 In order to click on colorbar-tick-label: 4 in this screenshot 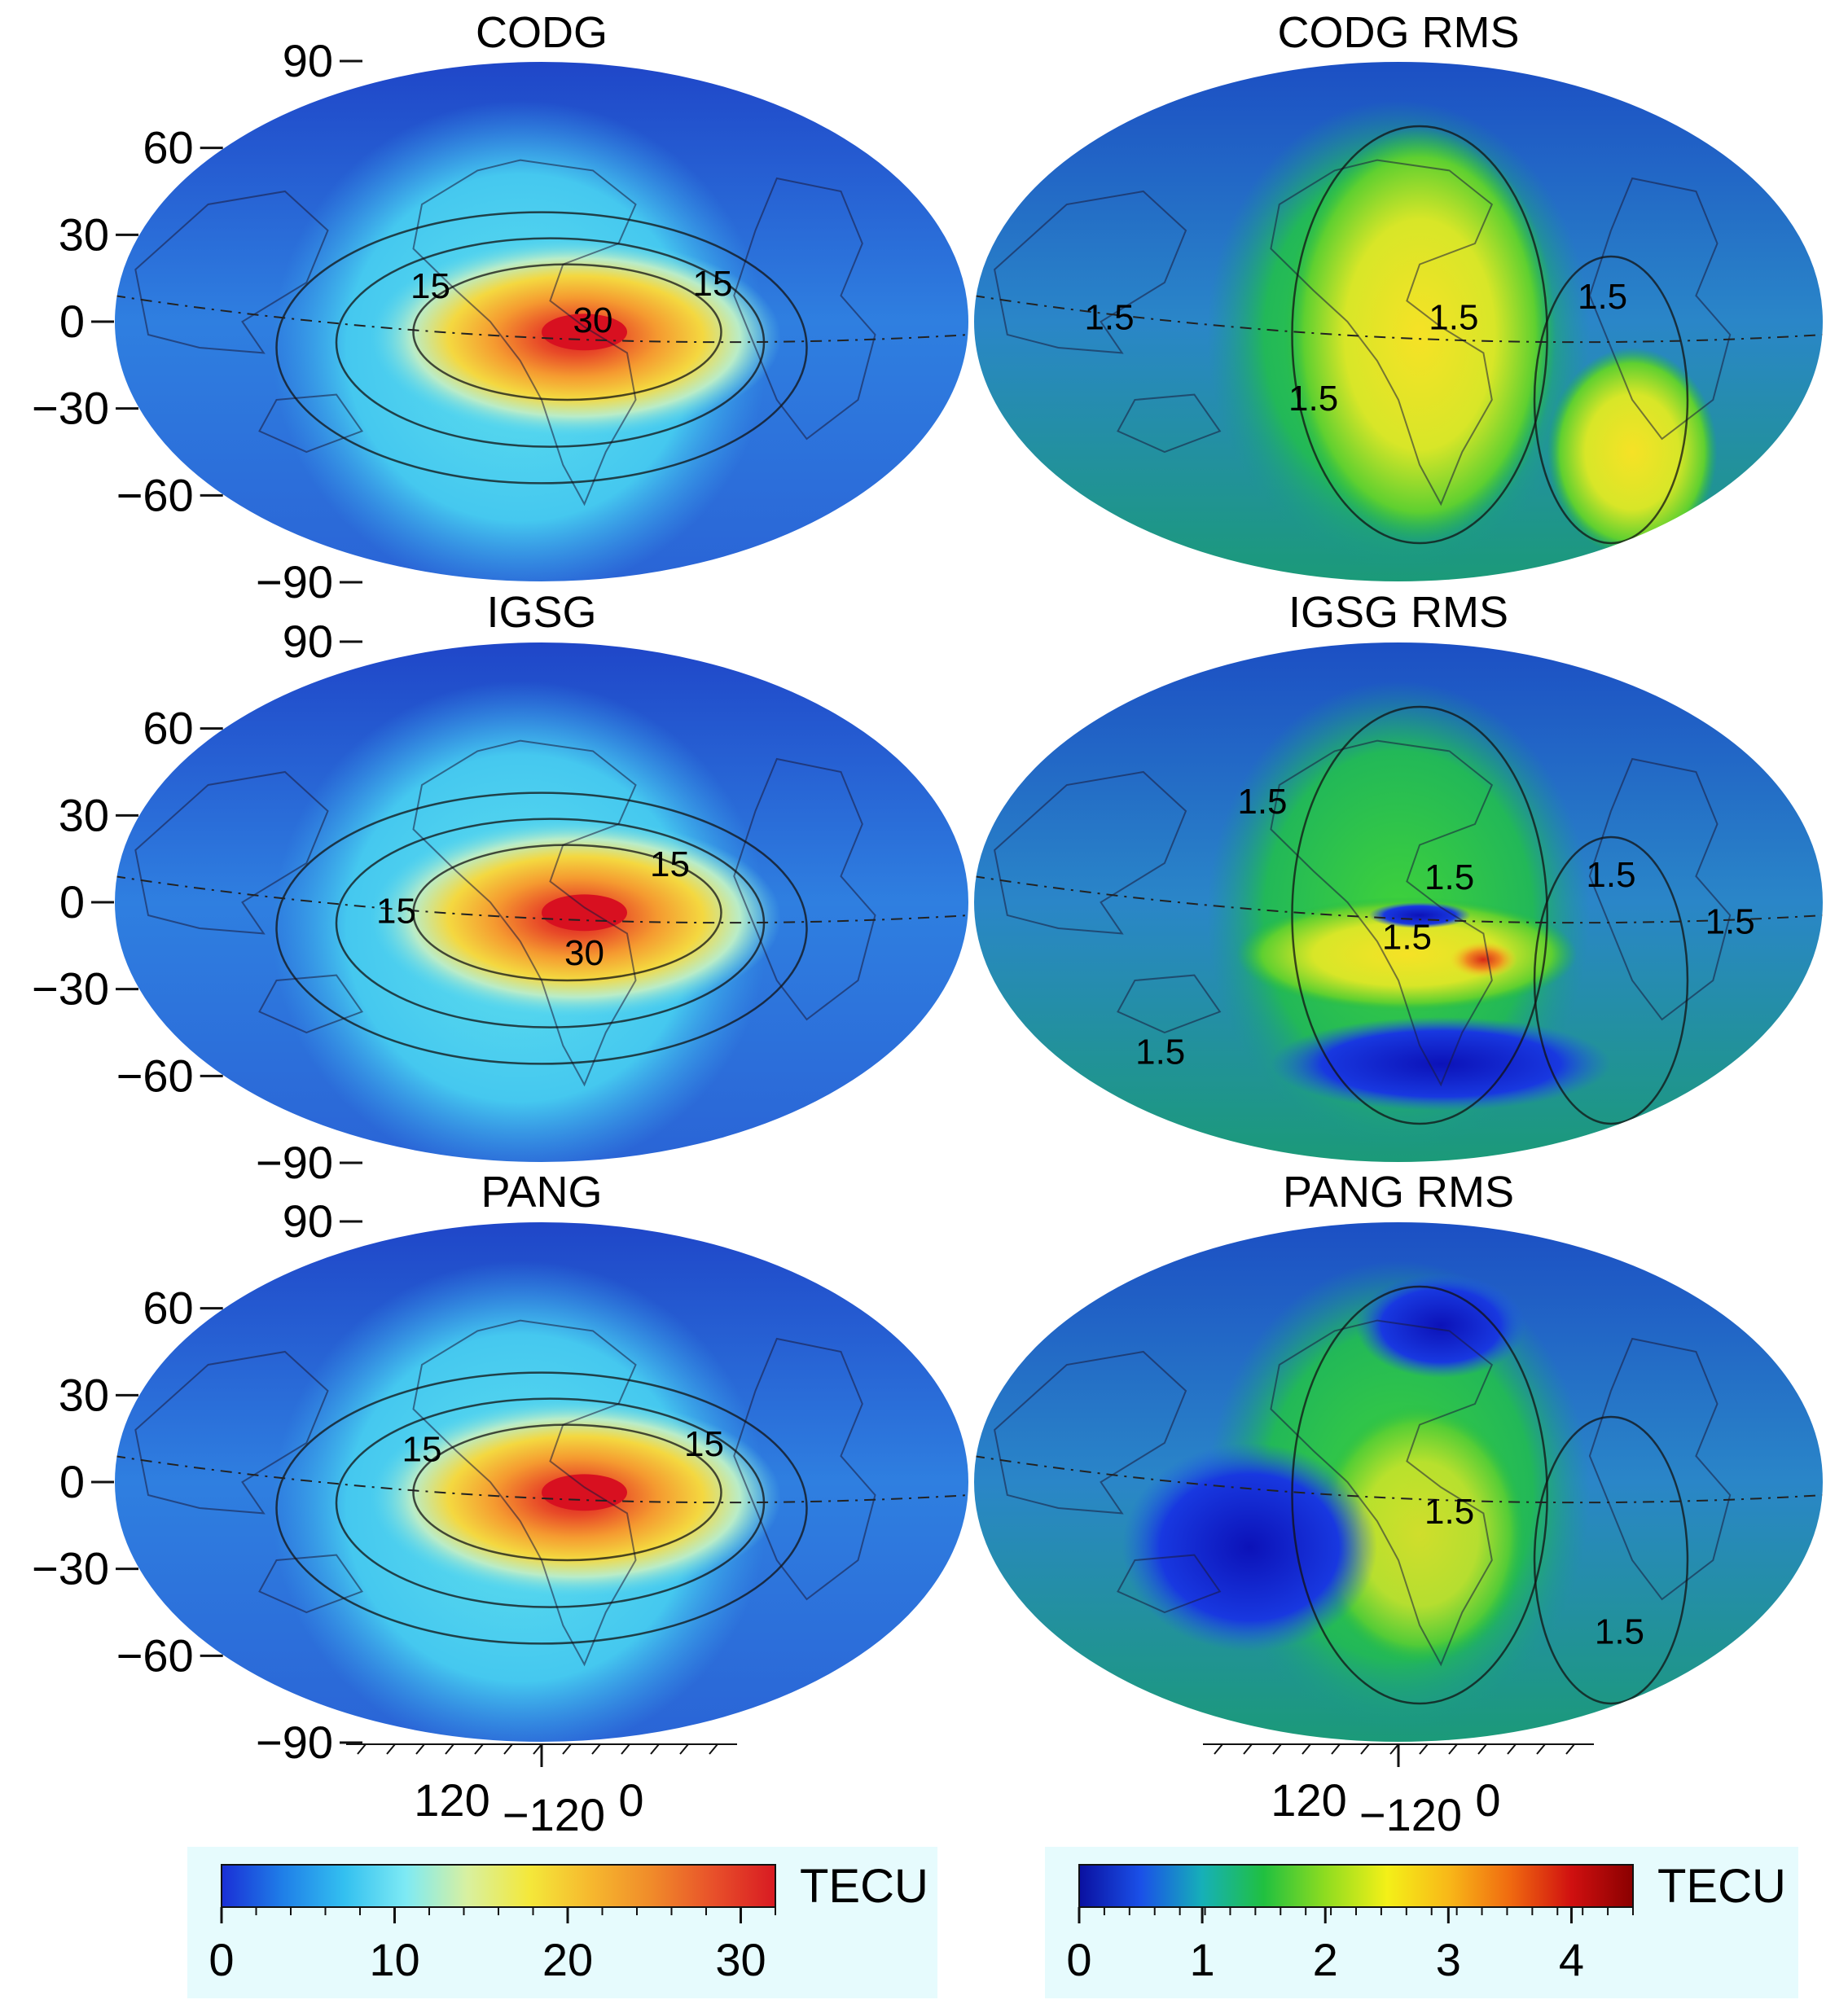, I will do `click(1572, 1959)`.